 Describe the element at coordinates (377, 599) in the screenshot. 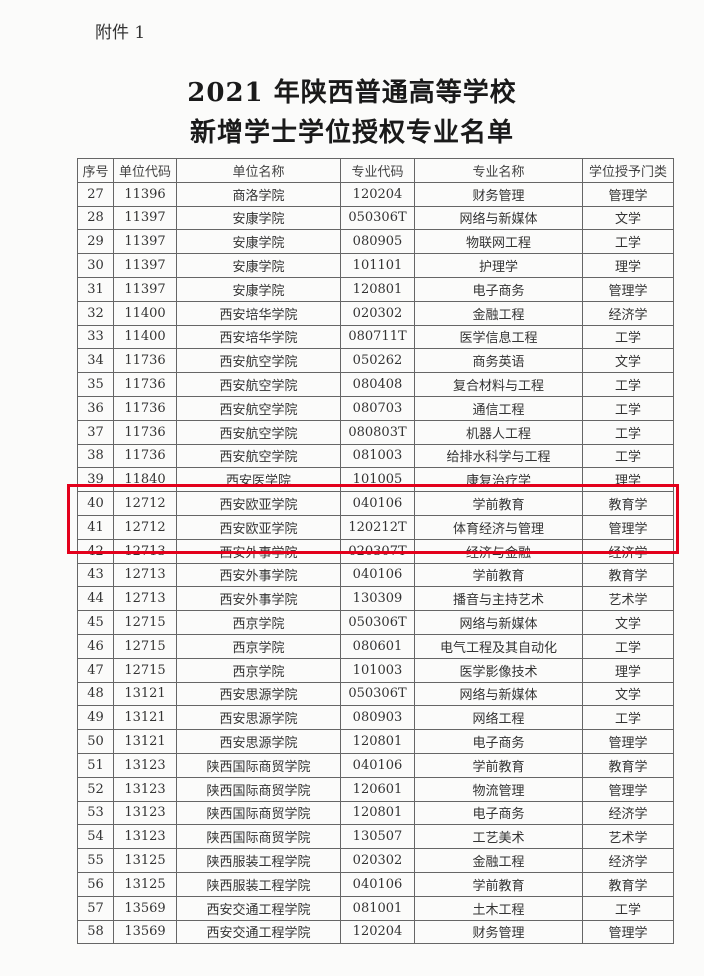

I see `cell-major-code: 130309` at that location.